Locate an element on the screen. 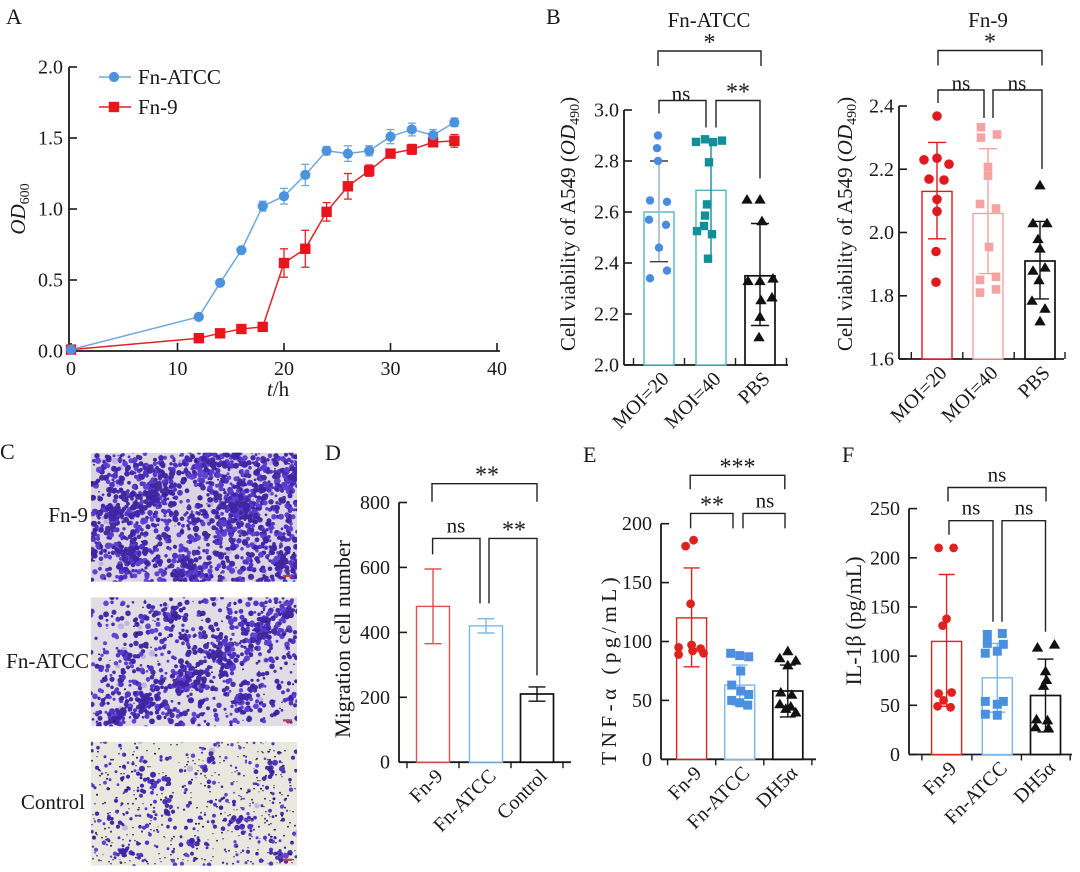  svg-text: D is located at coordinates (333, 452).